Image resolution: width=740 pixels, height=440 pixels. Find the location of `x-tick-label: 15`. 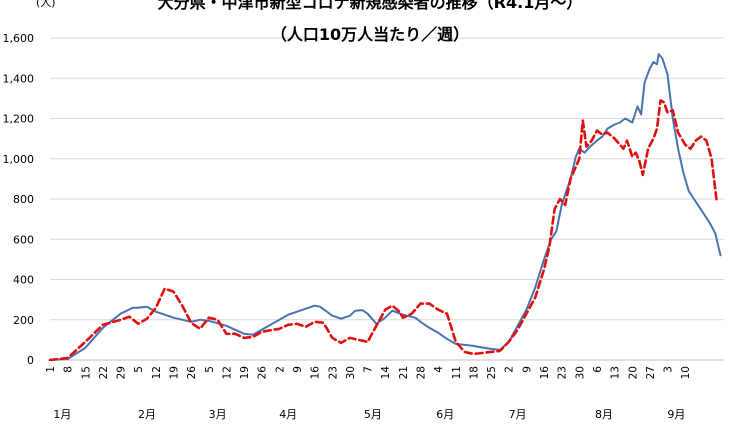

x-tick-label: 15 is located at coordinates (86, 372).